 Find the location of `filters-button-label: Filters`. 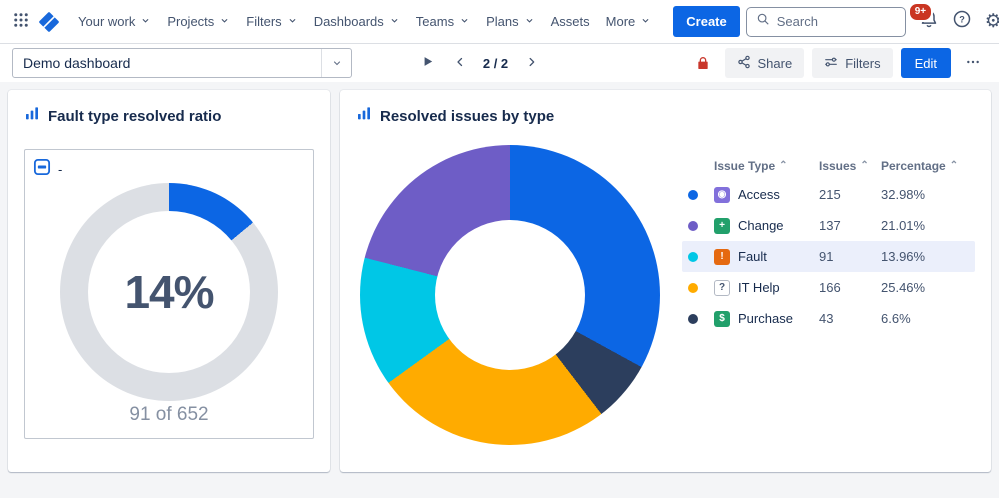

filters-button-label: Filters is located at coordinates (863, 63).